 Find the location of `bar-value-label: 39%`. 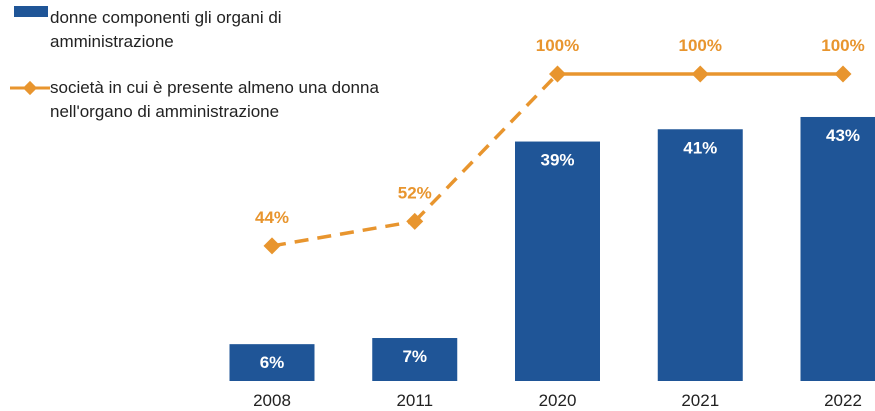

bar-value-label: 39% is located at coordinates (557, 160).